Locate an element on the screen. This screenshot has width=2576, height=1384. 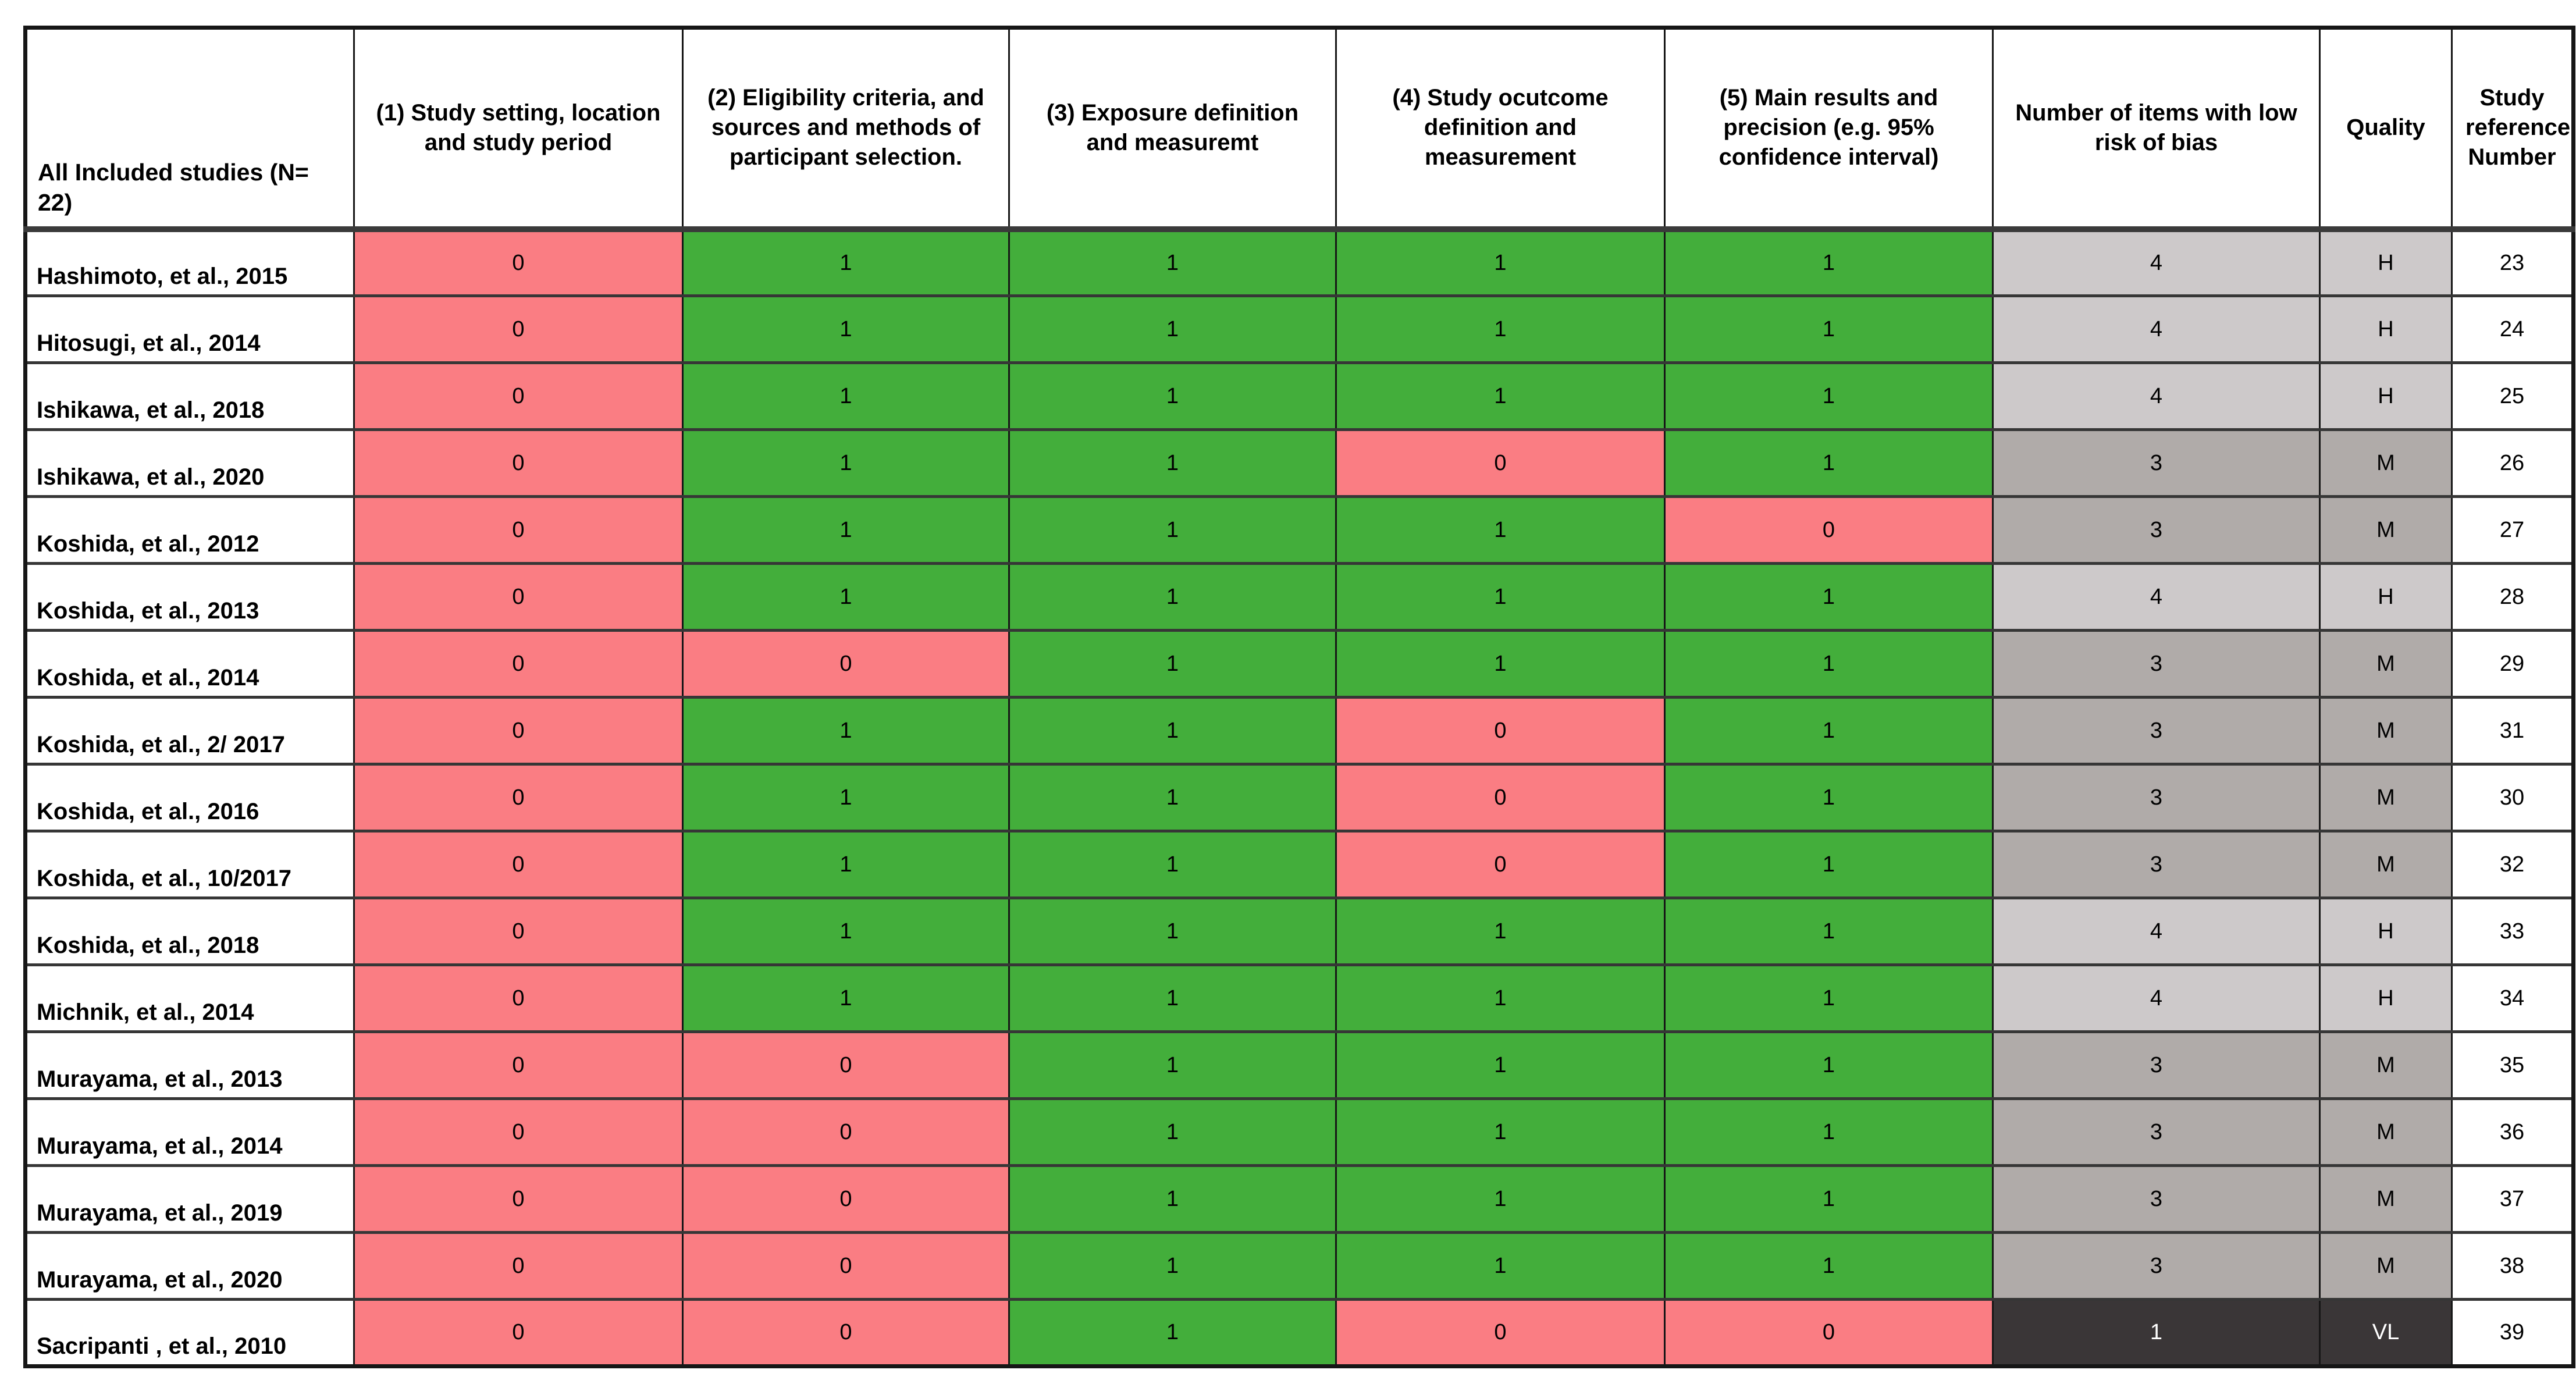
study-name: Koshida, et al., 2012 is located at coordinates (190, 530).